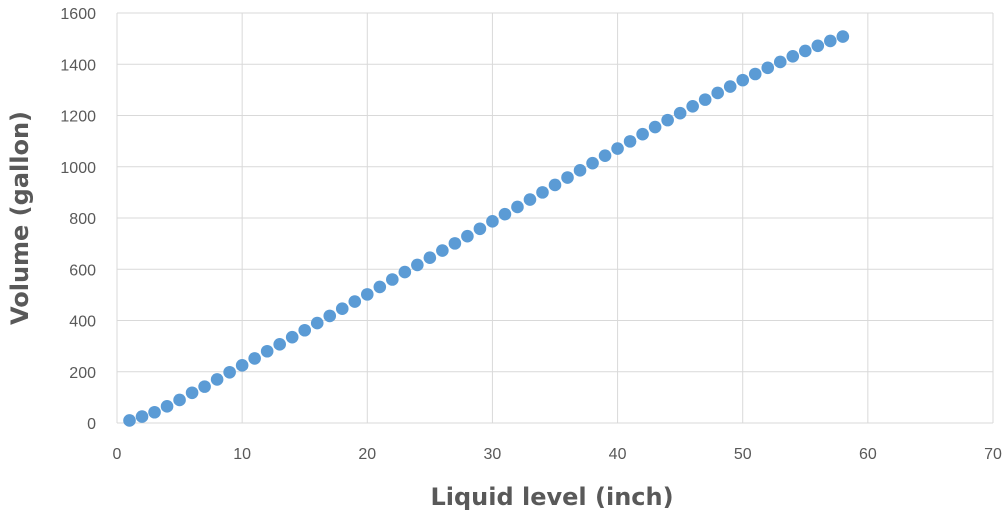 The width and height of the screenshot is (1005, 515). What do you see at coordinates (91, 424) in the screenshot?
I see `y-tick-label: 0` at bounding box center [91, 424].